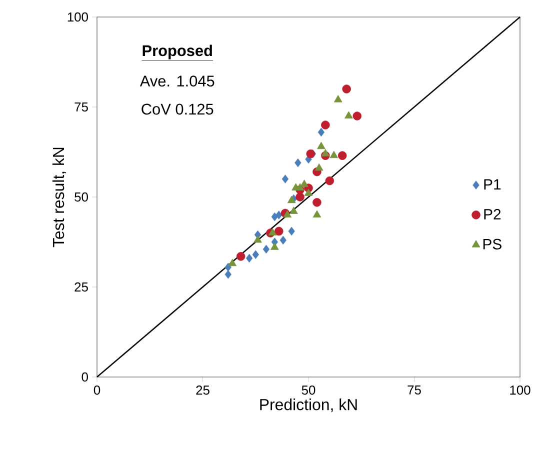  Describe the element at coordinates (492, 184) in the screenshot. I see `legend-label: P1` at that location.